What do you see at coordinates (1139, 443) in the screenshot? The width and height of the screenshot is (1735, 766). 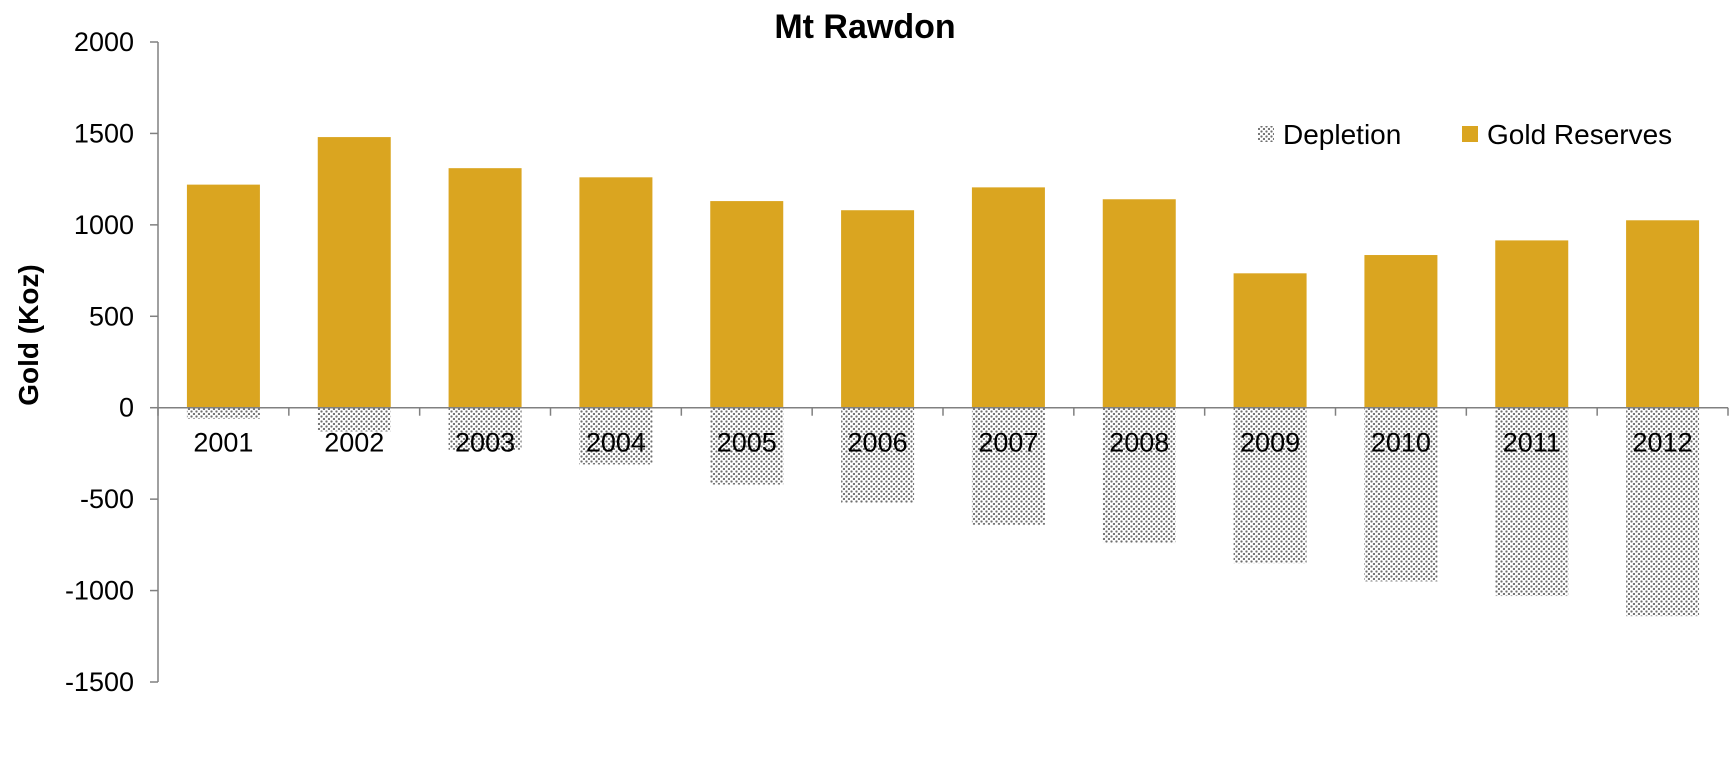 I see `x-tick-label: 2008` at bounding box center [1139, 443].